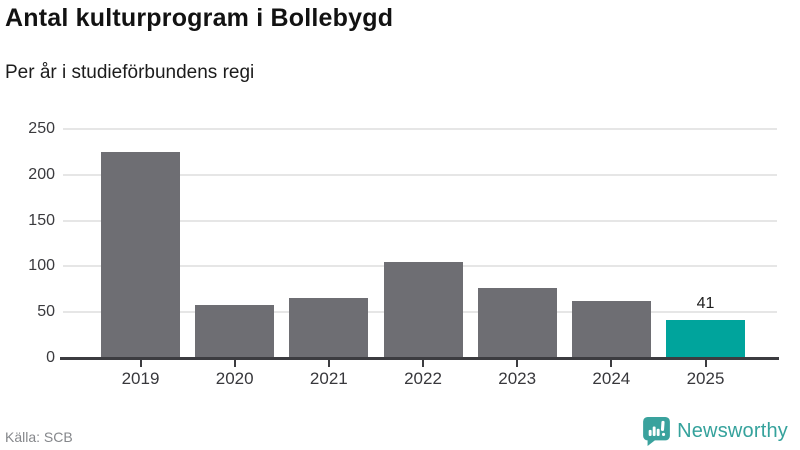  Describe the element at coordinates (39, 437) in the screenshot. I see `source-note: Källa: SCB` at that location.